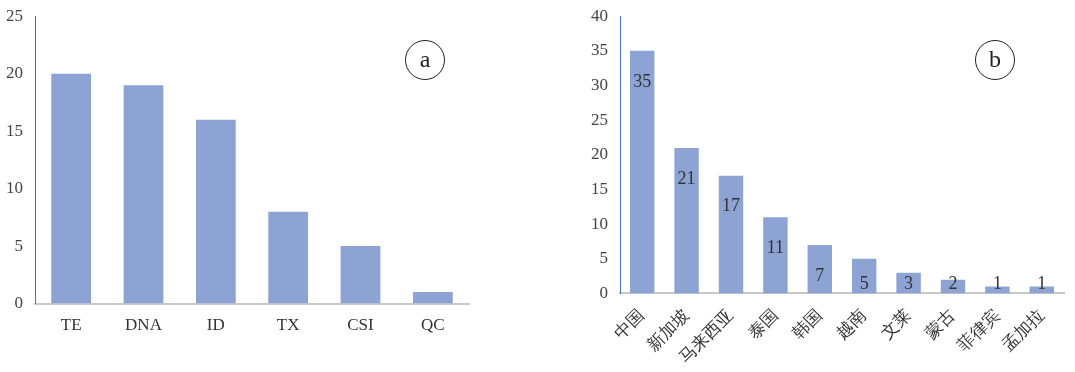  I want to click on x-tick-label: QC, so click(433, 325).